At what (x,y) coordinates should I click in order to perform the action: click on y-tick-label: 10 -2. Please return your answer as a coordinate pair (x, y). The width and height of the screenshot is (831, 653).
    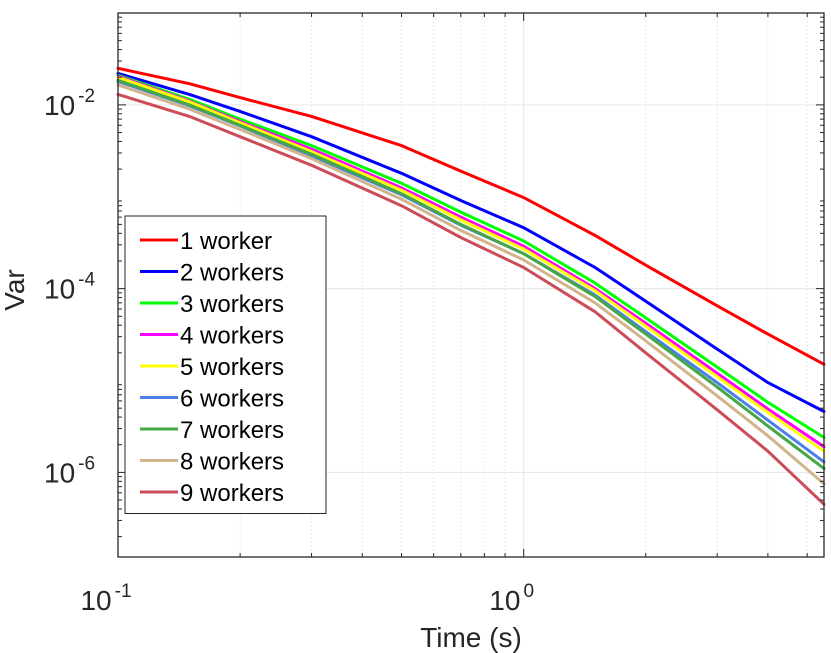
    Looking at the image, I should click on (69, 103).